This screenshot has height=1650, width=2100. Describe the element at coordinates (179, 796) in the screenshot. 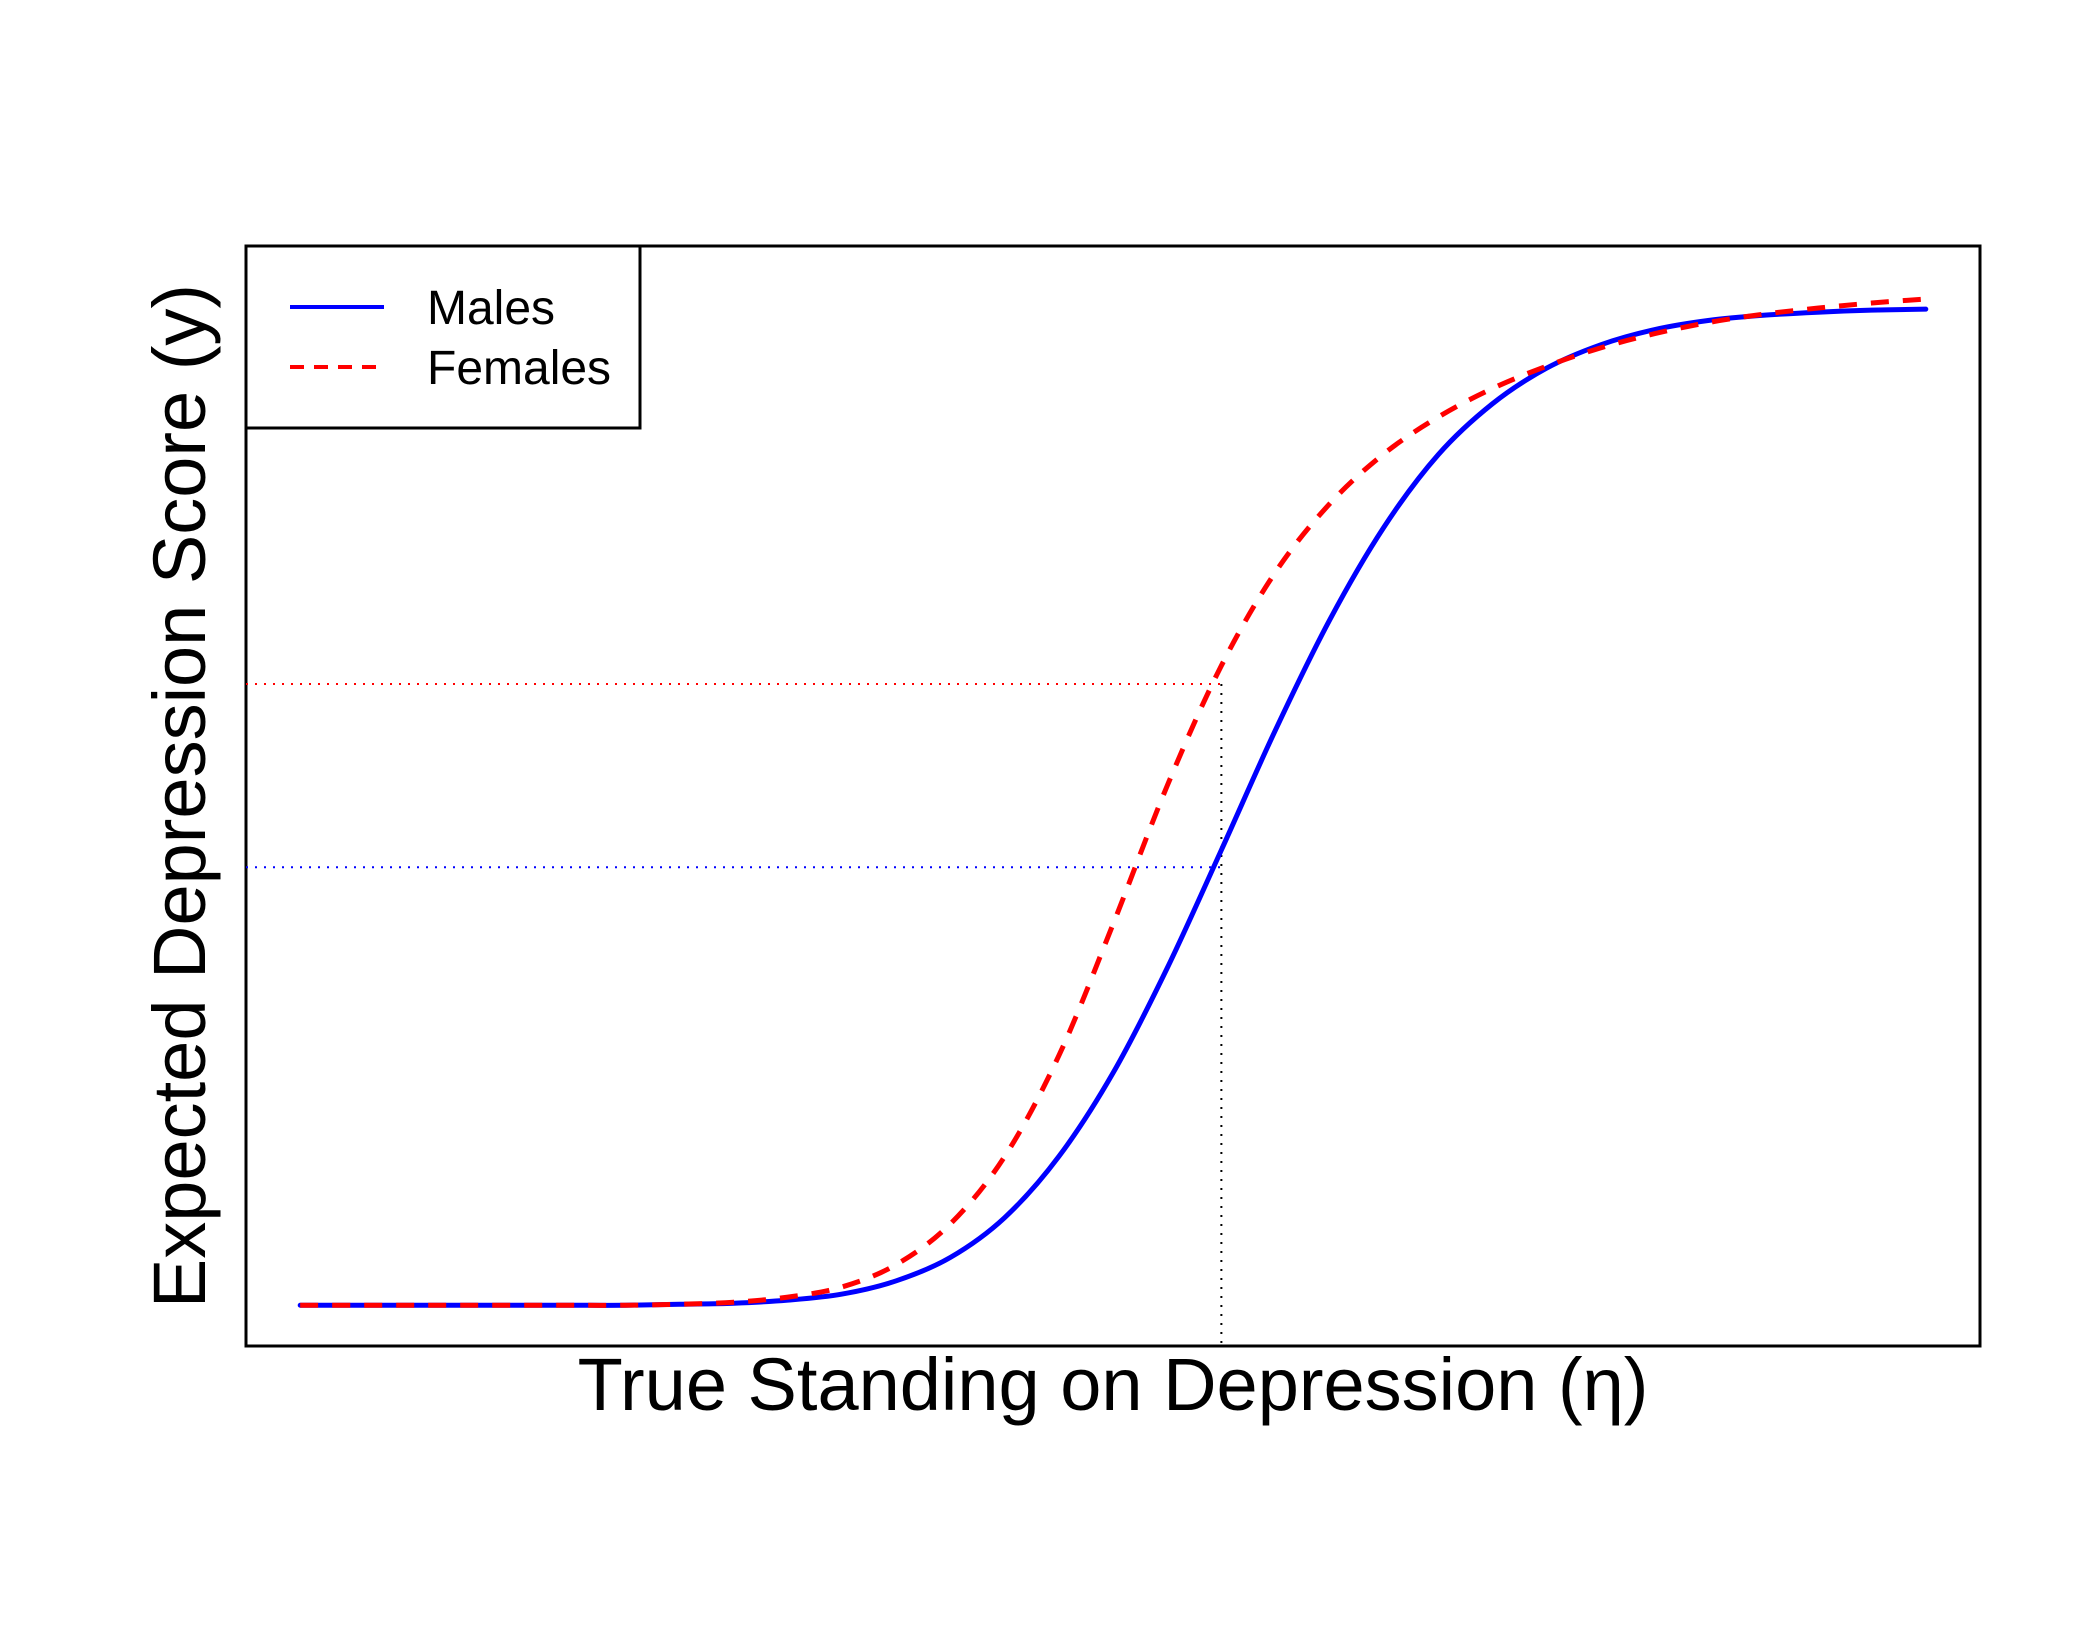

I see `y-axis-title: Expected Depression Score (y)` at that location.